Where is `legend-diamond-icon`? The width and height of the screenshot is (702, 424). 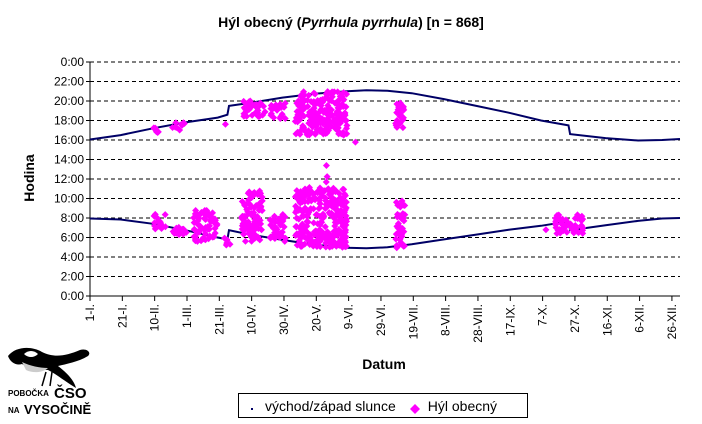 legend-diamond-icon is located at coordinates (414, 407).